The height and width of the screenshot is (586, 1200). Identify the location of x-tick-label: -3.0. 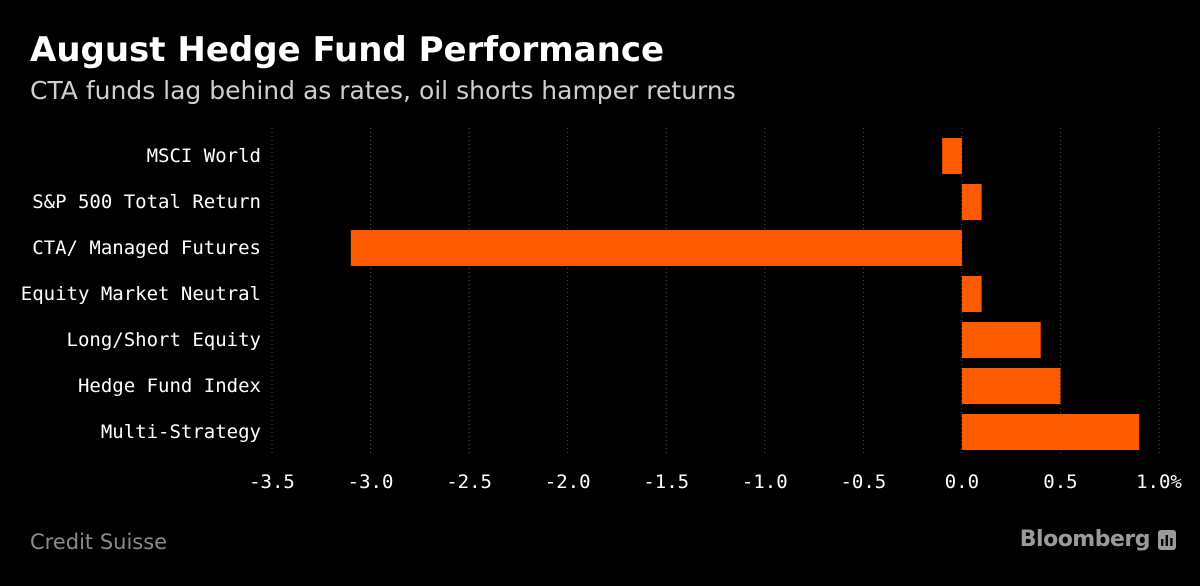
(371, 482).